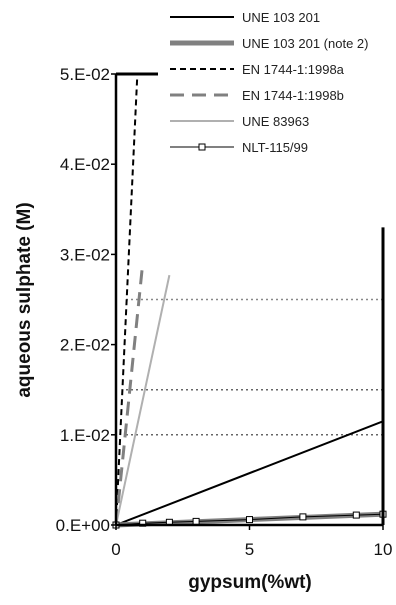 The width and height of the screenshot is (396, 605). I want to click on legend-label-0: UNE 103 201, so click(281, 17).